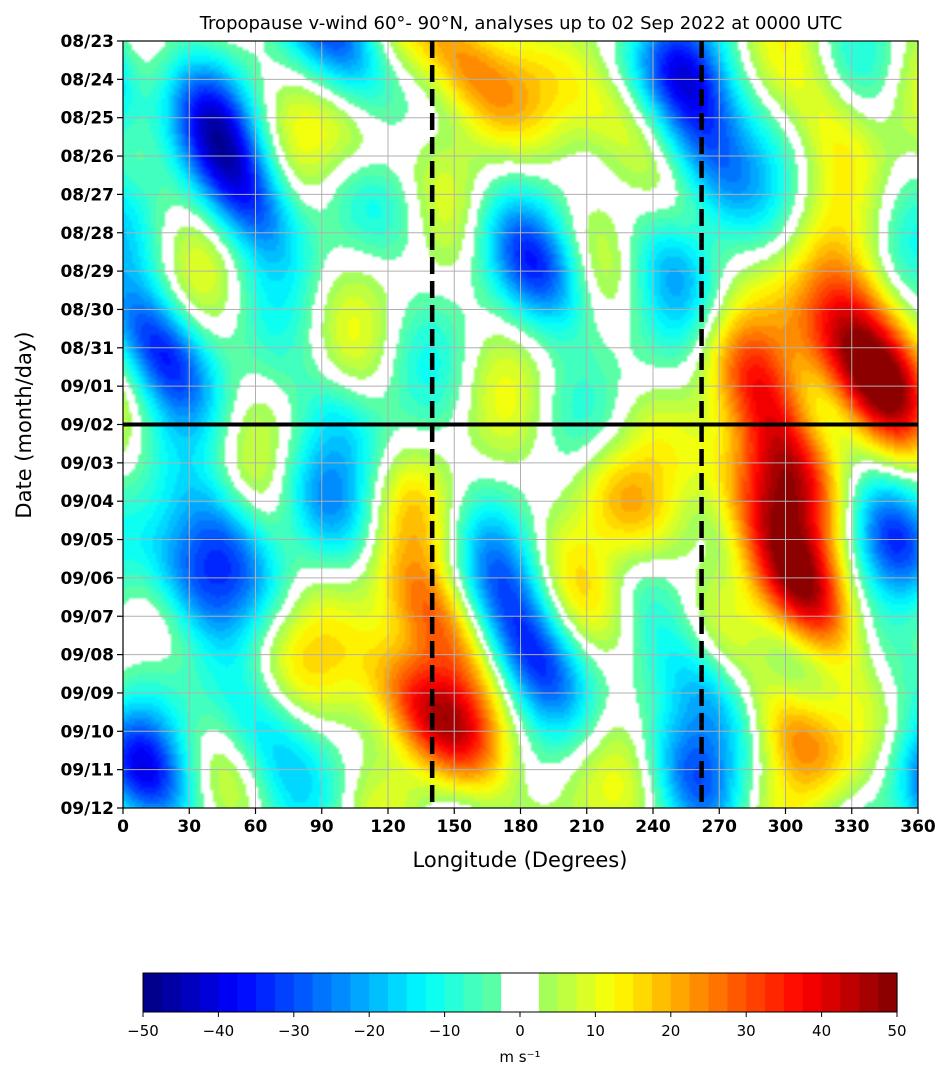  Describe the element at coordinates (786, 827) in the screenshot. I see `x-tick-label: 300` at that location.